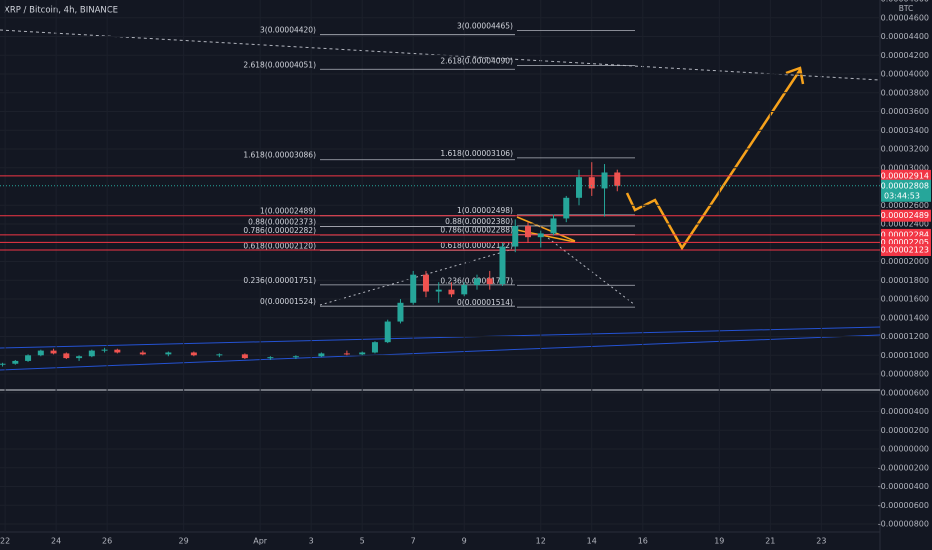 This screenshot has width=932, height=550. I want to click on x-tick-label: 24, so click(56, 541).